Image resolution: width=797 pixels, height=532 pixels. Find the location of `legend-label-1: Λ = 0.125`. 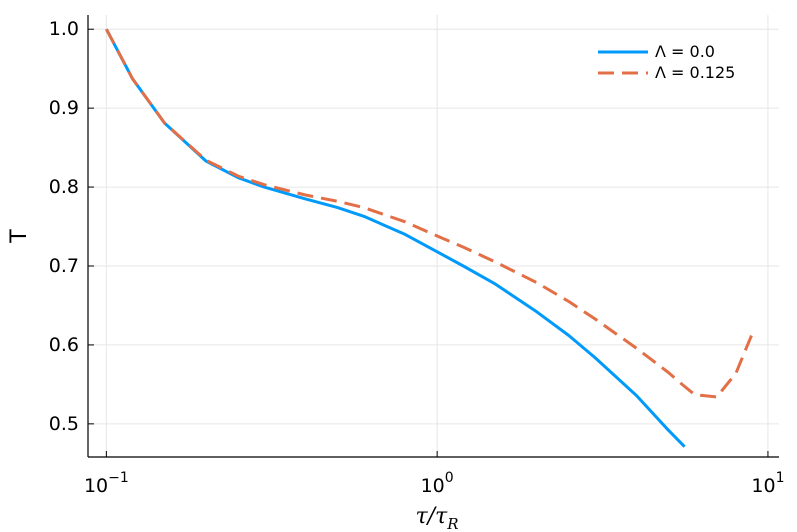

legend-label-1: Λ = 0.125 is located at coordinates (695, 72).